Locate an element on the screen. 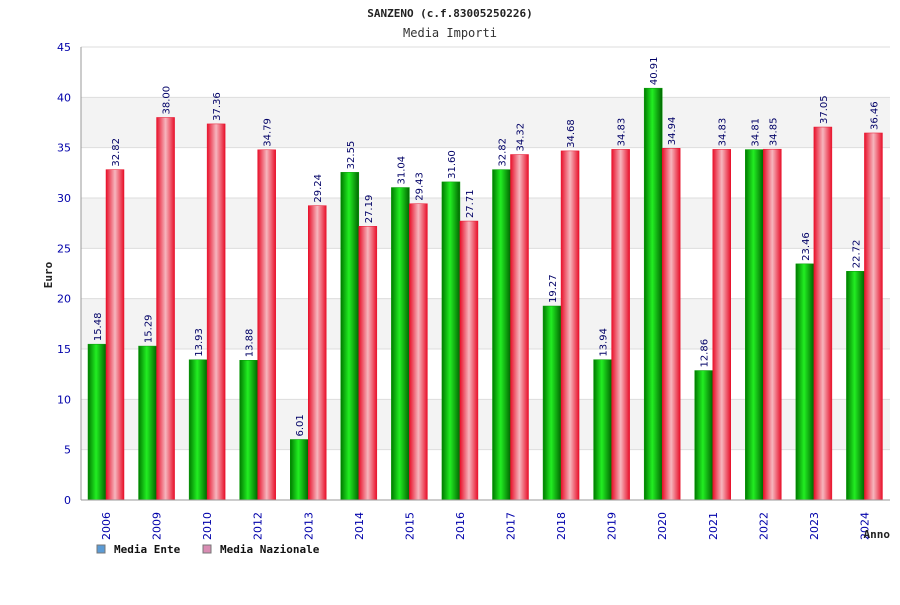 The image size is (900, 605). bar-value-label: 34.81 is located at coordinates (755, 132).